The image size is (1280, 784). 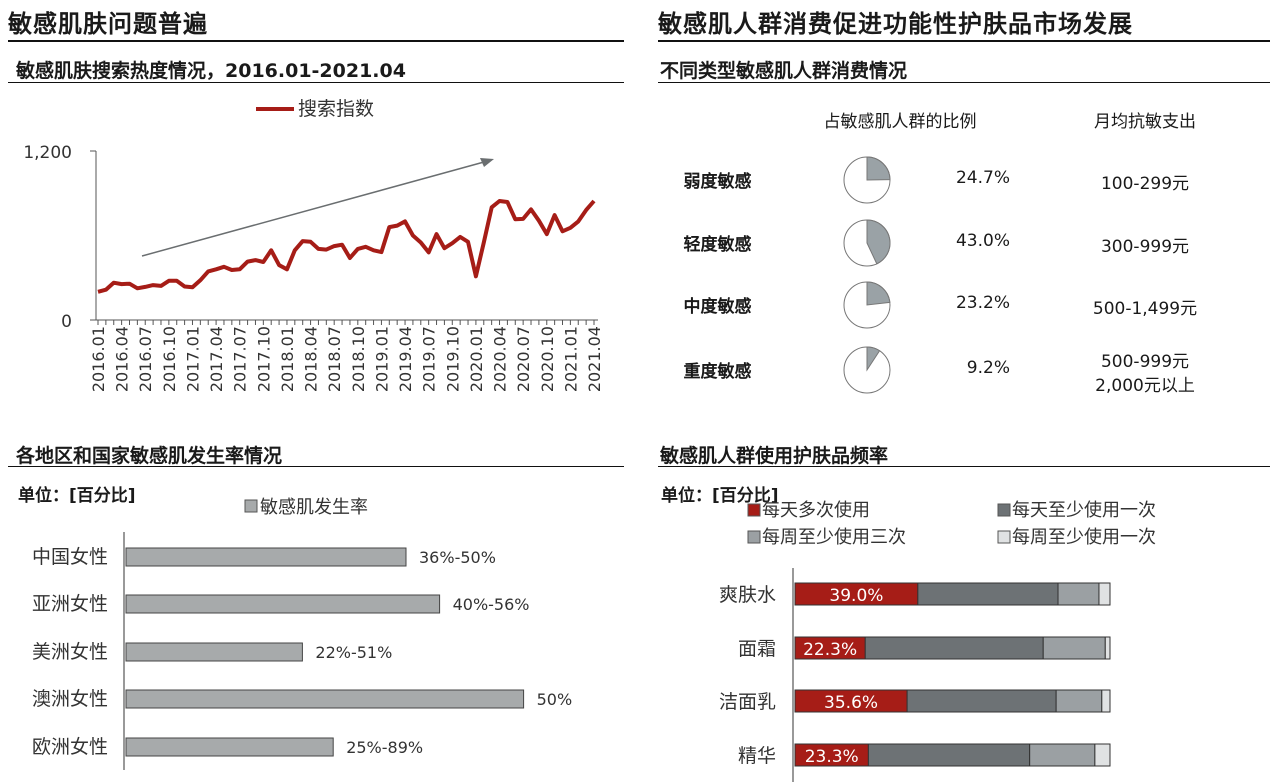 I want to click on x-tick-label: 2018.01, so click(x=287, y=359).